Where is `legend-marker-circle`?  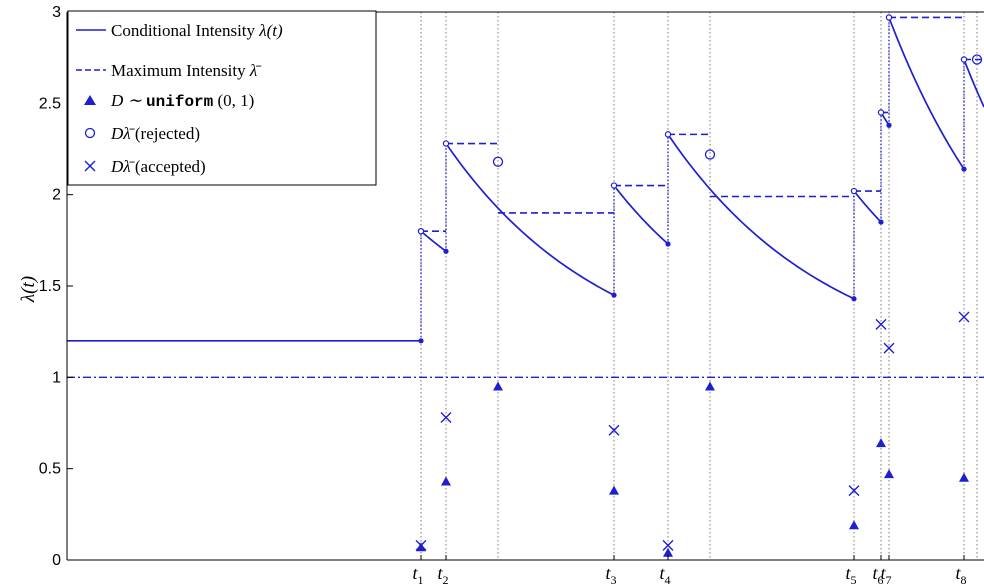
legend-marker-circle is located at coordinates (90, 133).